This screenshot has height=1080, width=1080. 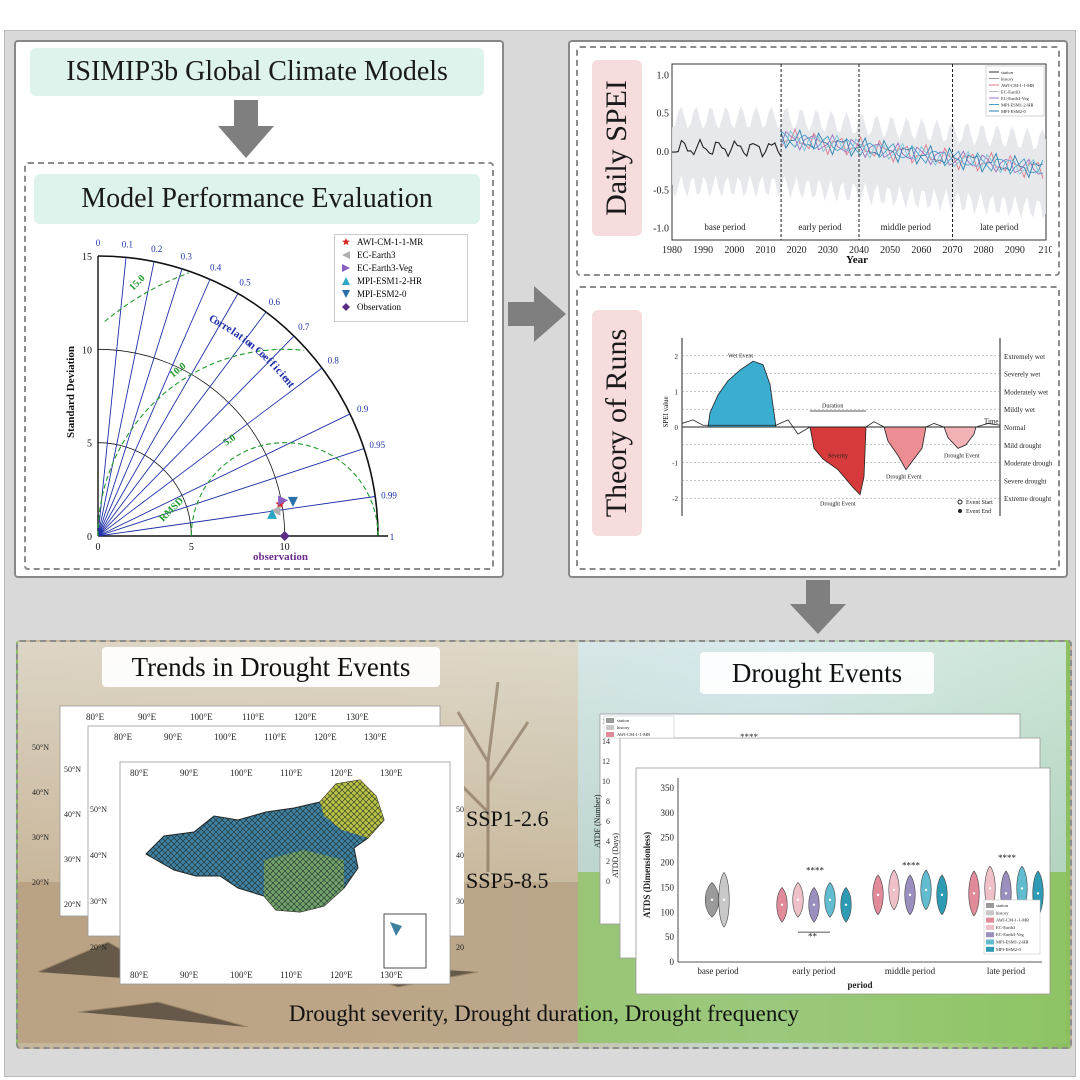 What do you see at coordinates (990, 935) in the screenshot?
I see `violin-legend-swatch` at bounding box center [990, 935].